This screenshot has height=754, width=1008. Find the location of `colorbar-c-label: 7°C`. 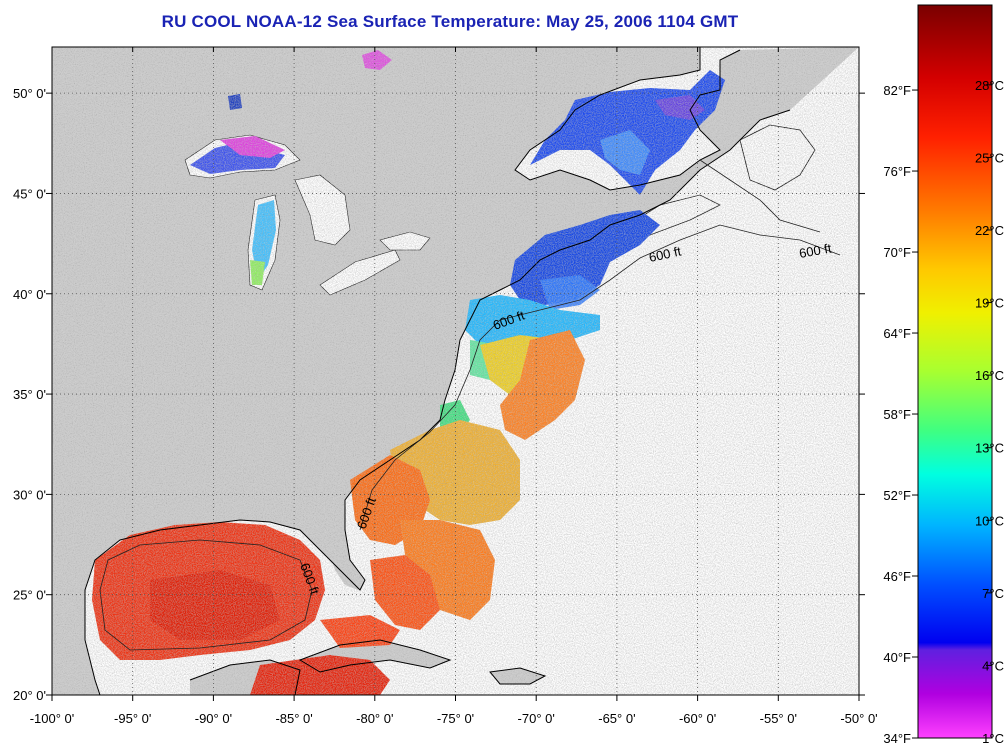

colorbar-c-label: 7°C is located at coordinates (993, 593).